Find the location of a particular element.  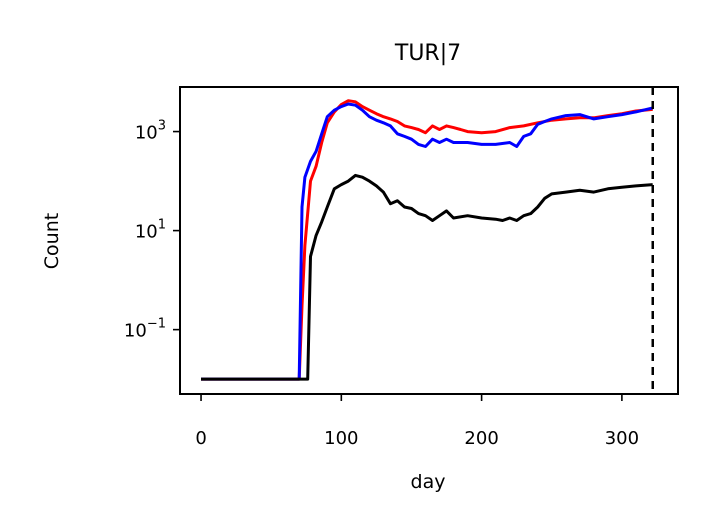

x-tick-label-2: 200 is located at coordinates (481, 438).